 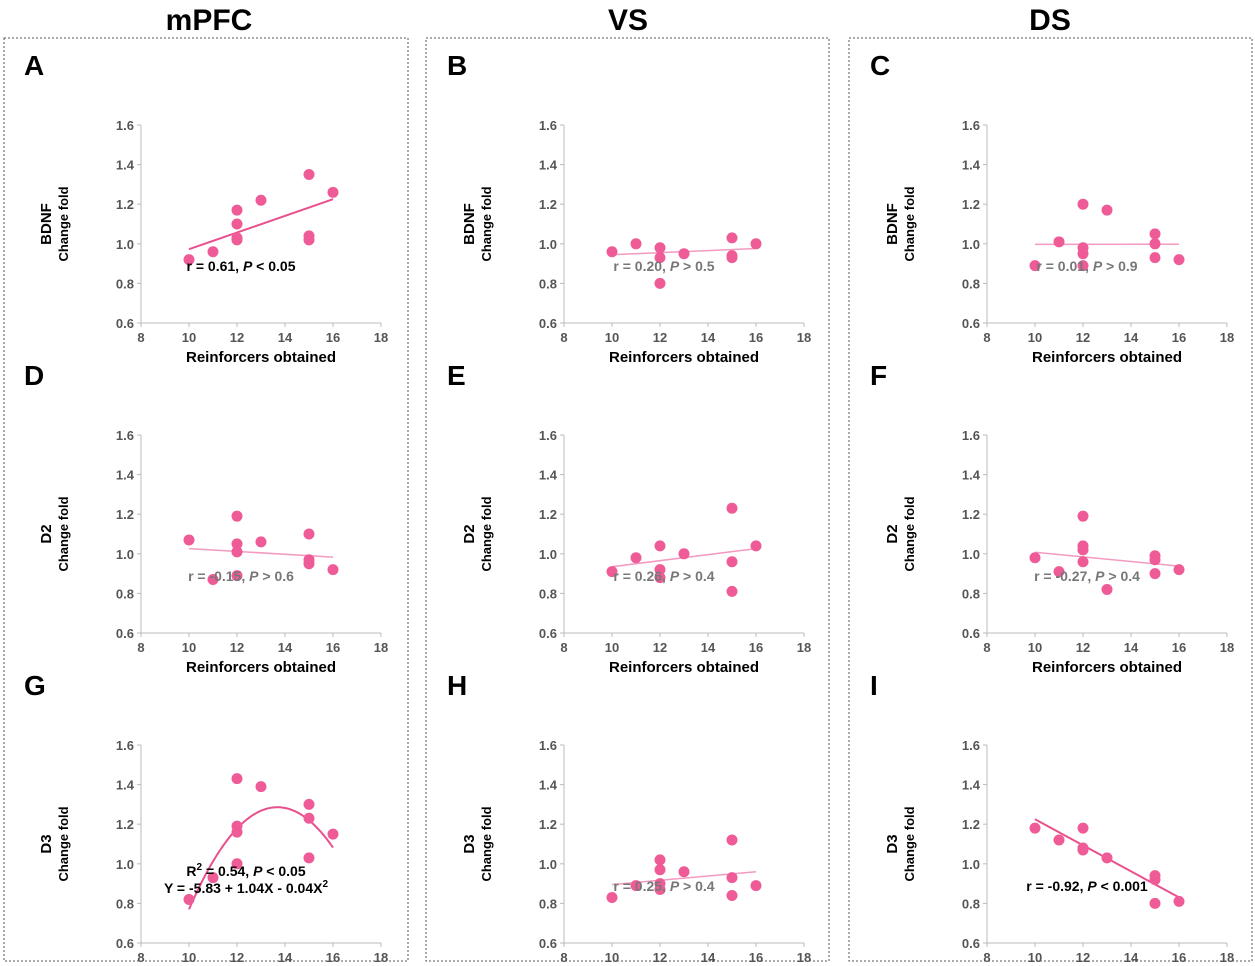 What do you see at coordinates (34, 65) in the screenshot?
I see `panel-letter: A` at bounding box center [34, 65].